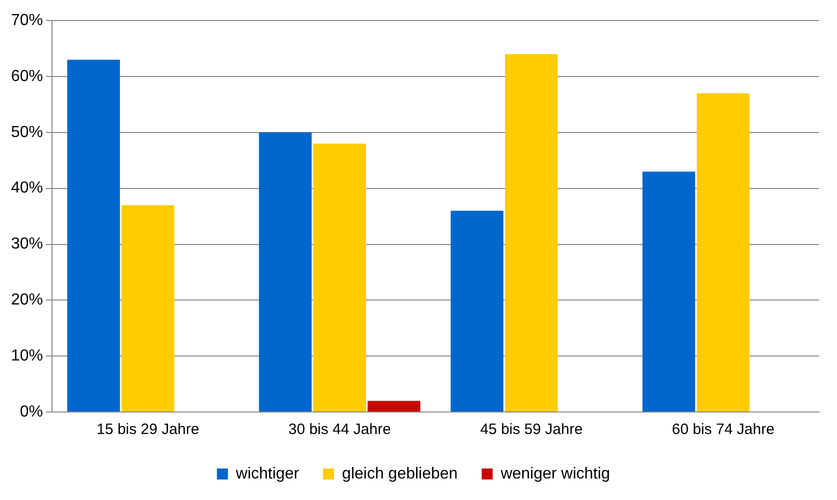  What do you see at coordinates (27, 300) in the screenshot?
I see `y-tick-label: 20%` at bounding box center [27, 300].